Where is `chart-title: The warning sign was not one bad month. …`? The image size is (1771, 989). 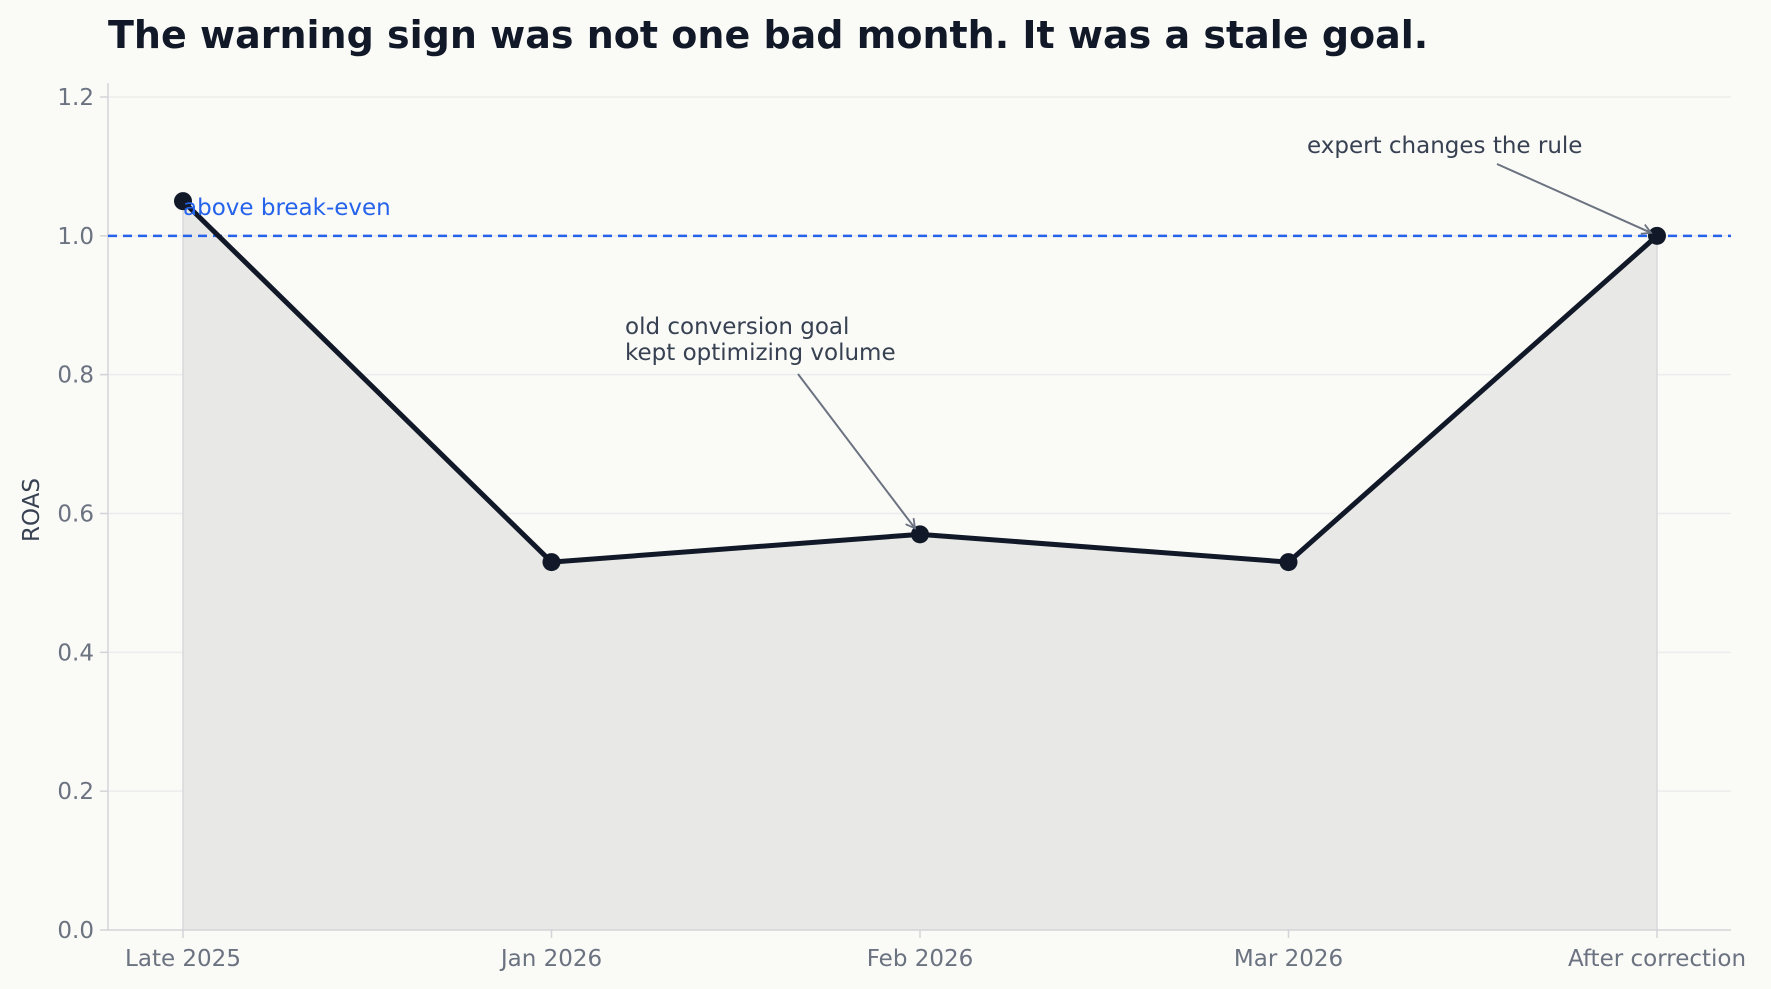
chart-title: The warning sign was not one bad month. … is located at coordinates (768, 35).